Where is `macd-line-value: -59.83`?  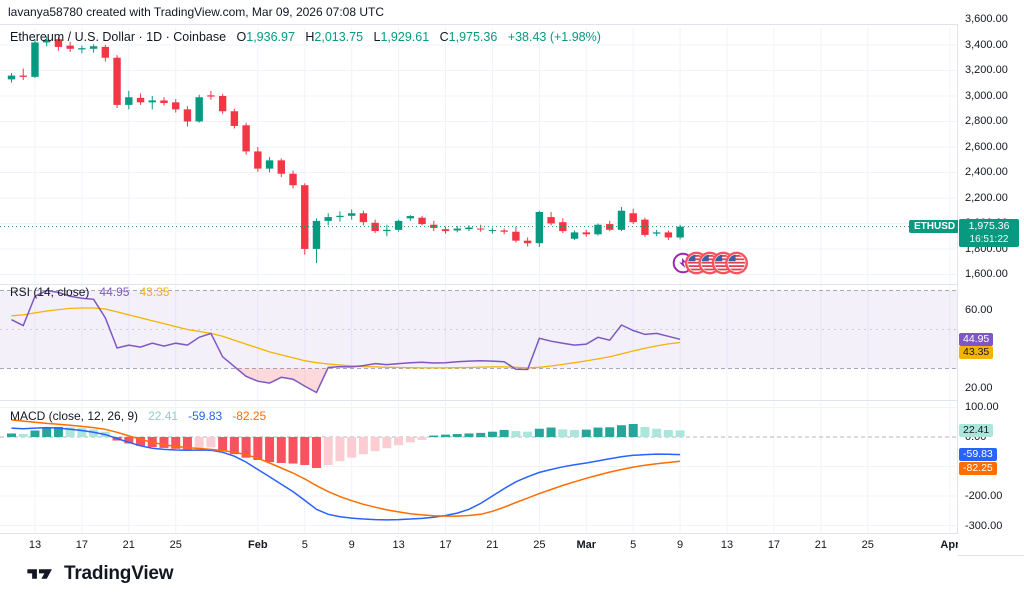 macd-line-value: -59.83 is located at coordinates (205, 416).